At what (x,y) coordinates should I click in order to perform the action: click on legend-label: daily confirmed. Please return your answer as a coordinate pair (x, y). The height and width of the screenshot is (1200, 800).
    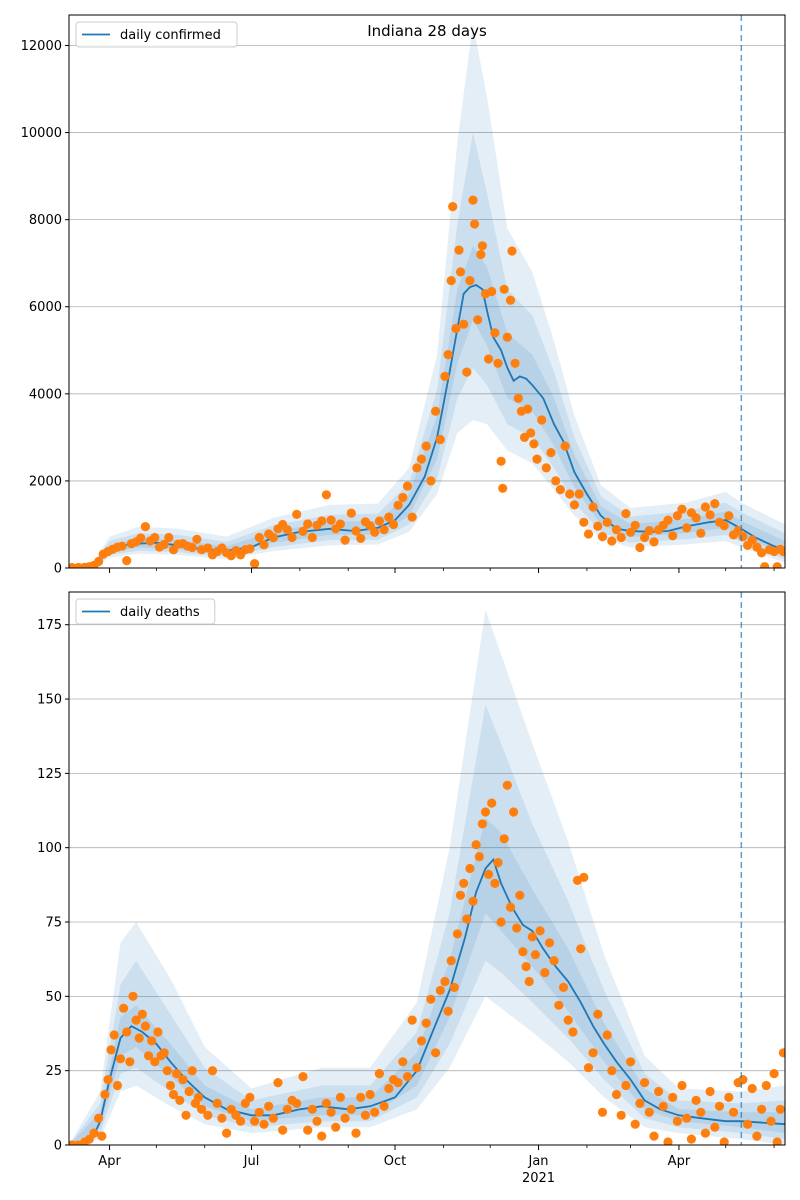
    Looking at the image, I should click on (170, 35).